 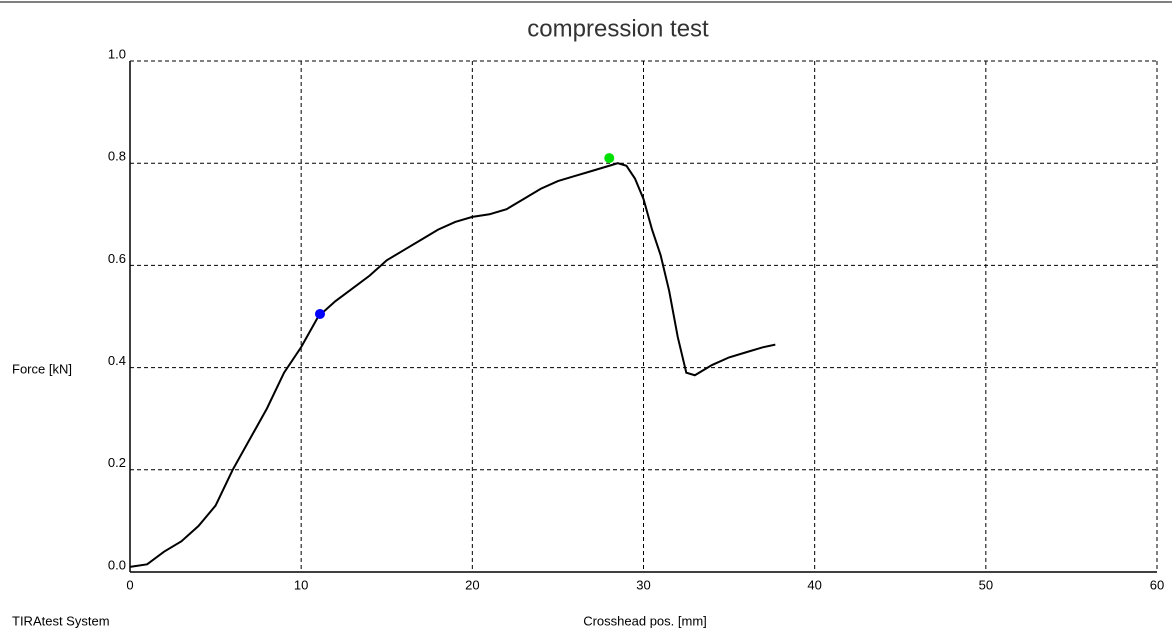 I want to click on x-tick-label: 60, so click(x=1157, y=584).